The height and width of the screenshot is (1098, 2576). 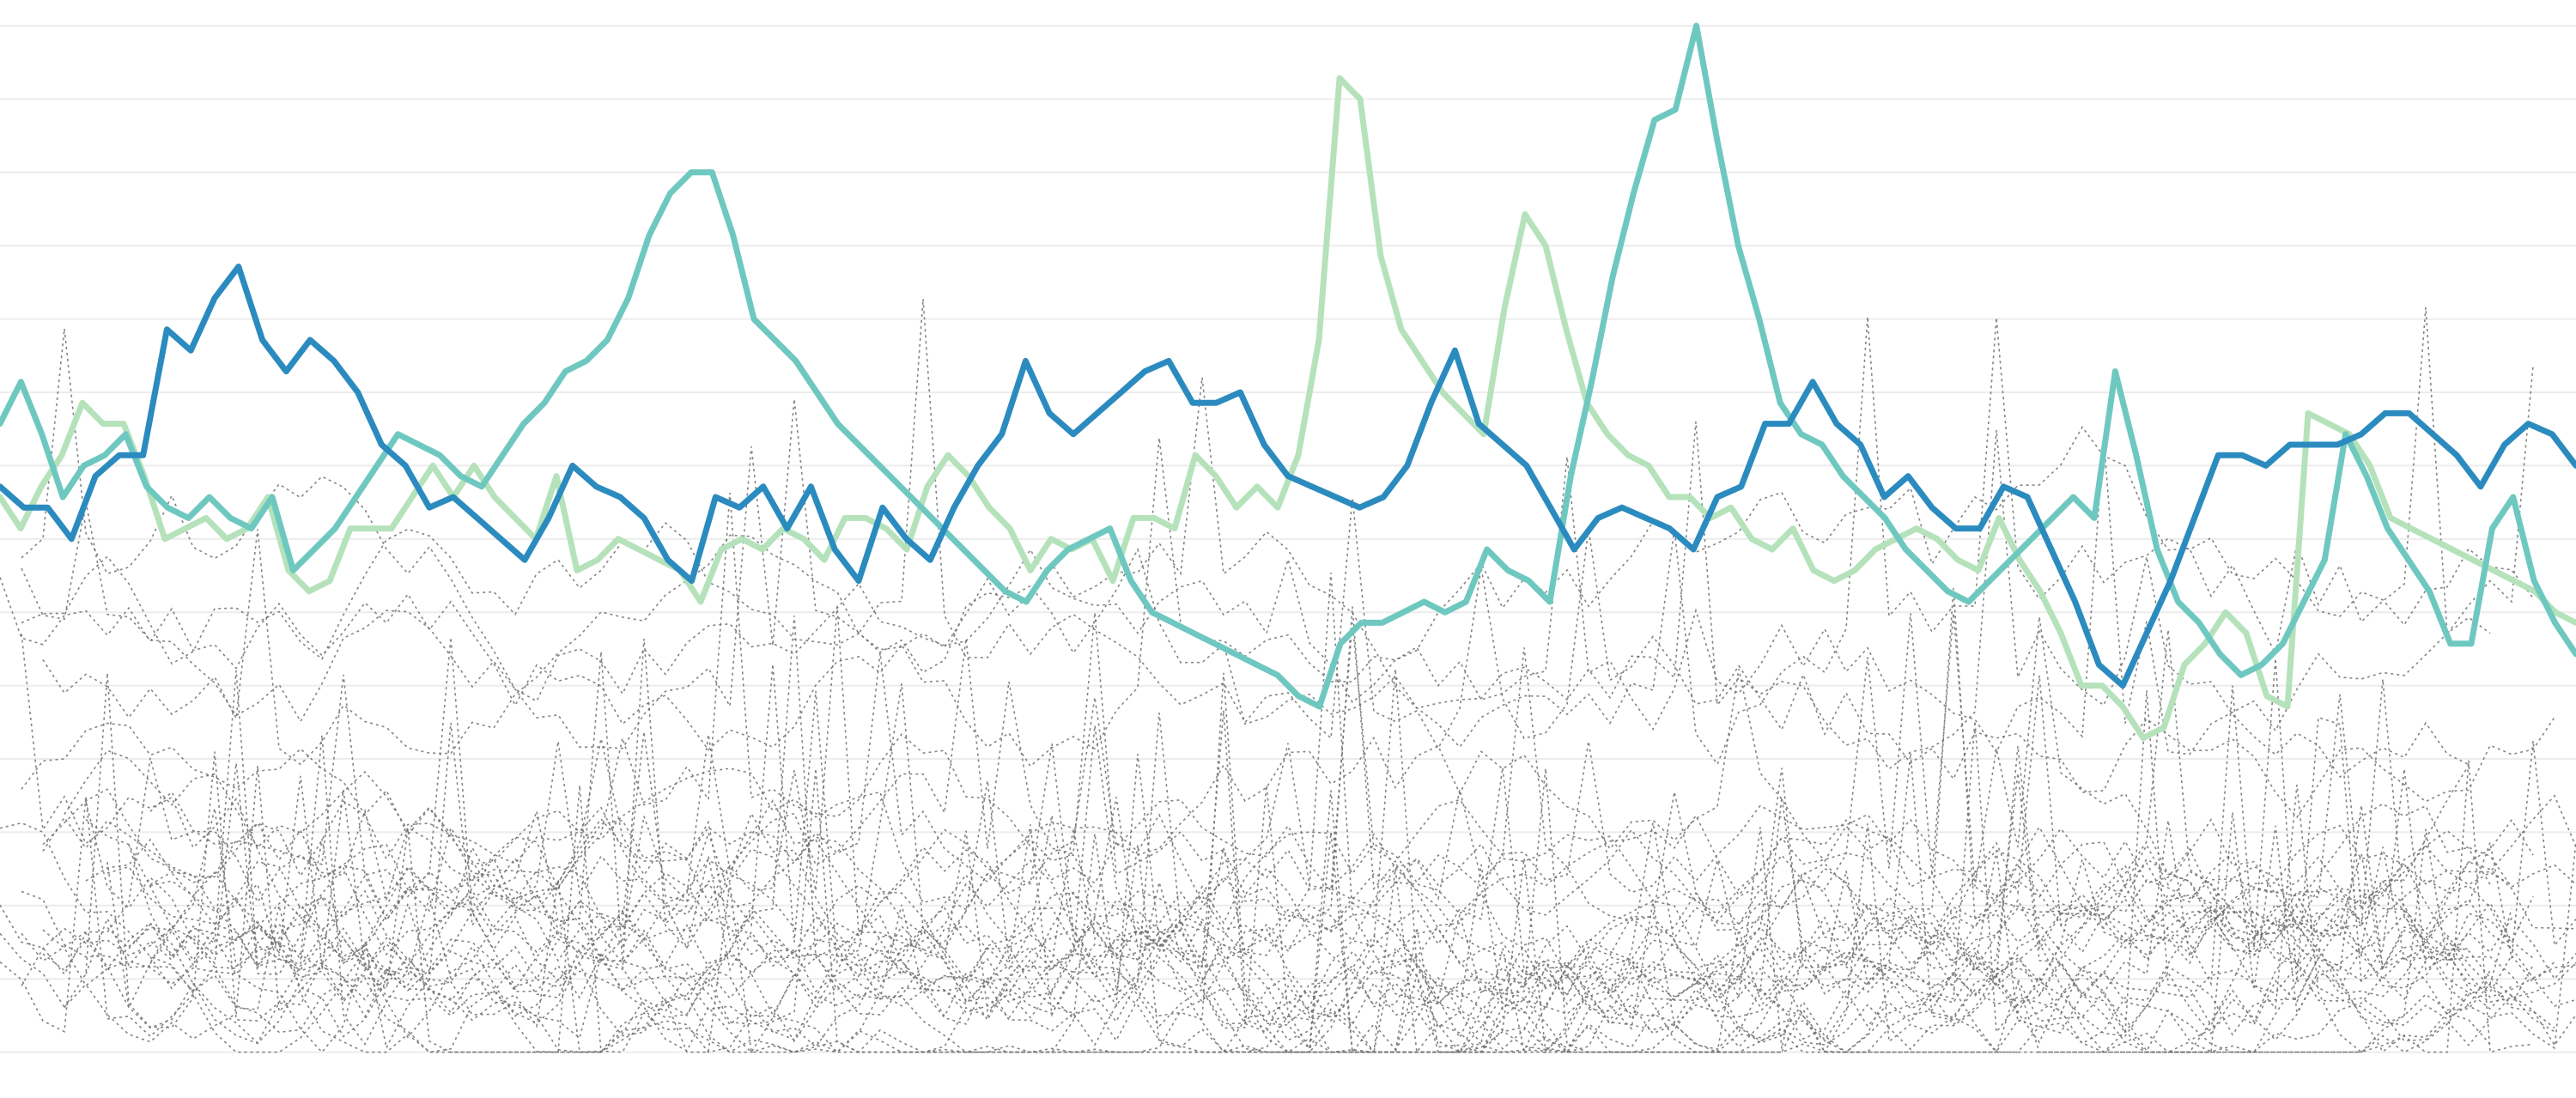 What do you see at coordinates (1320, 972) in the screenshot?
I see `background-series-line` at bounding box center [1320, 972].